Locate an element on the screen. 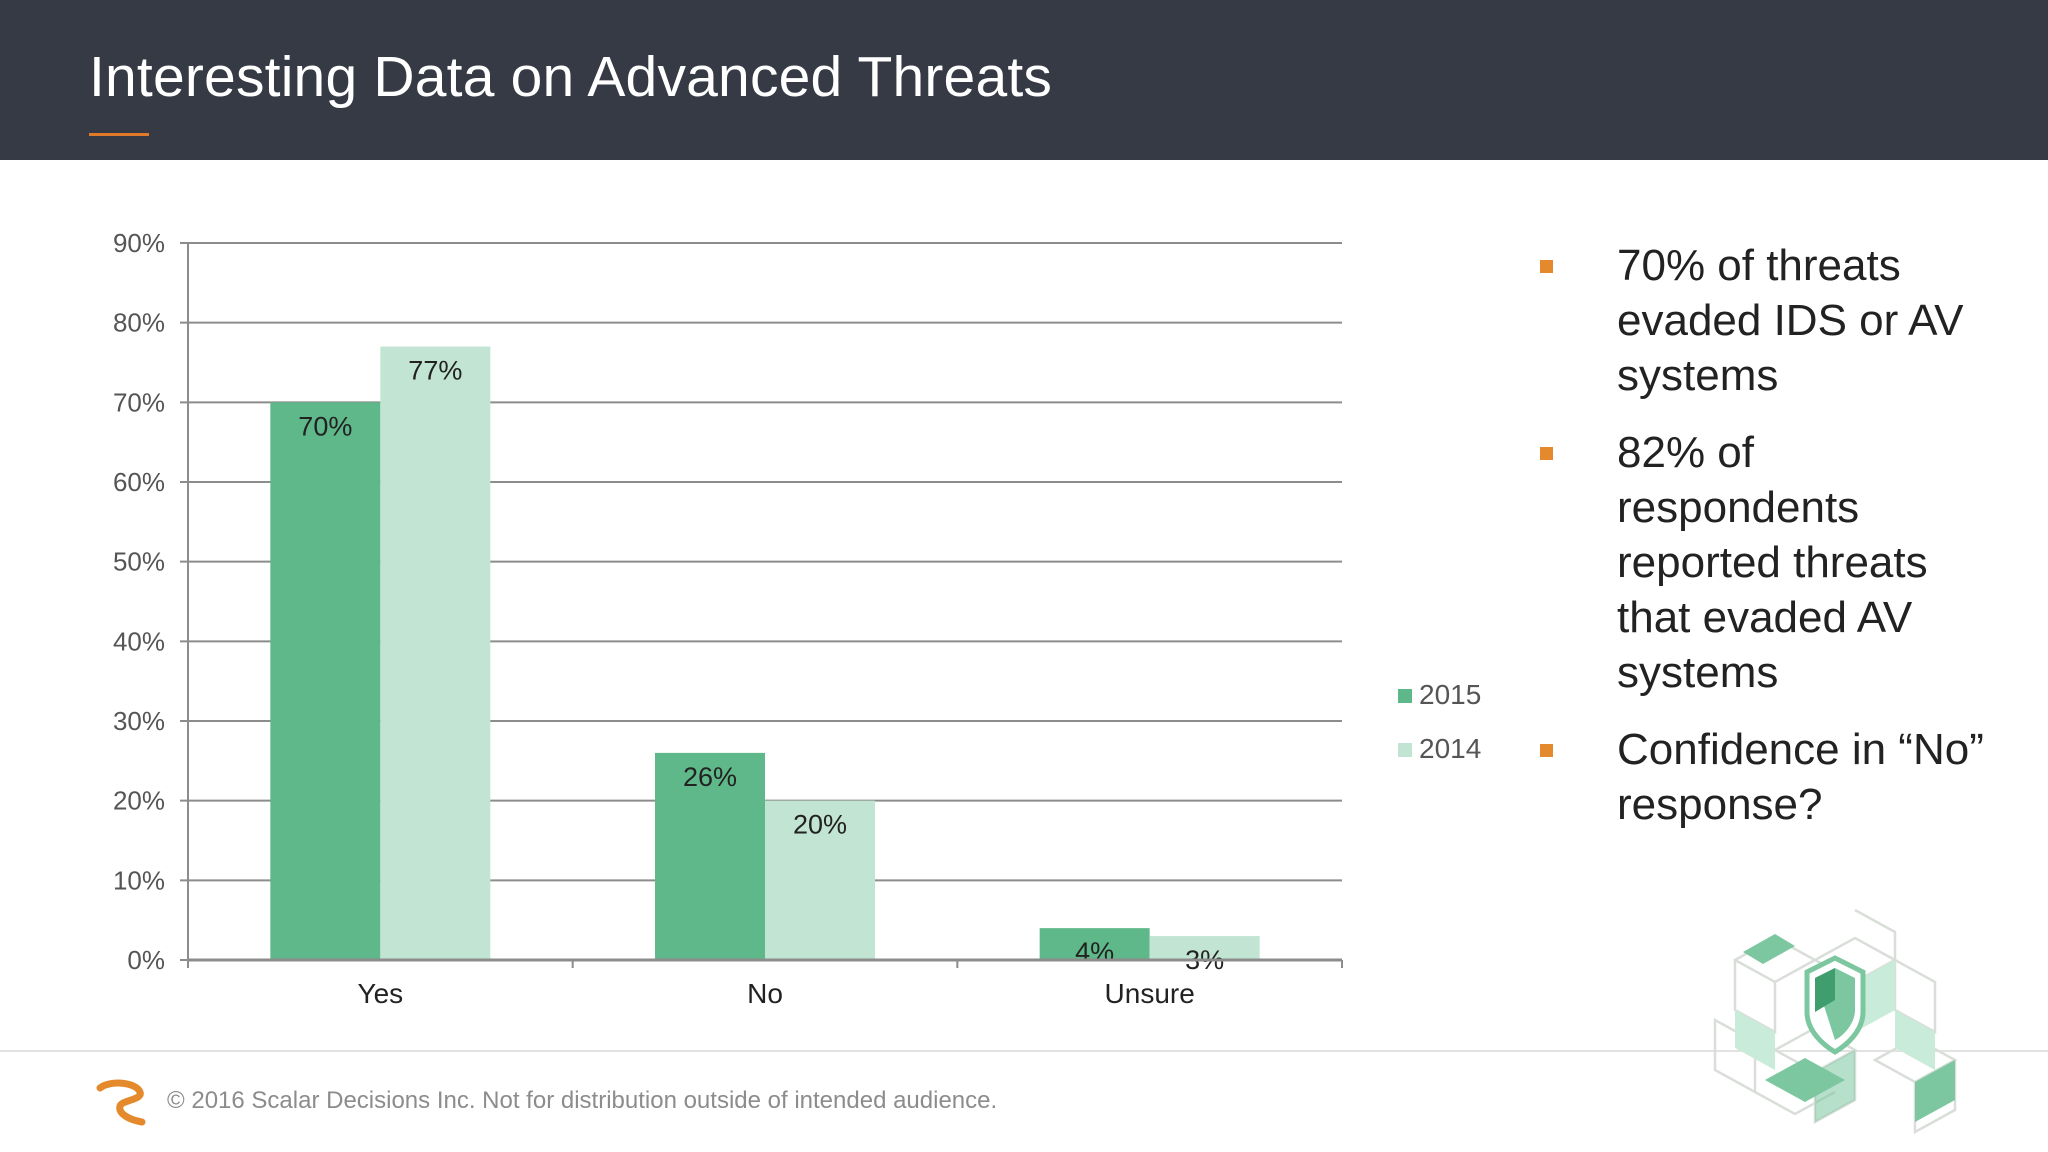  y-tick-label: 60% is located at coordinates (139, 482).